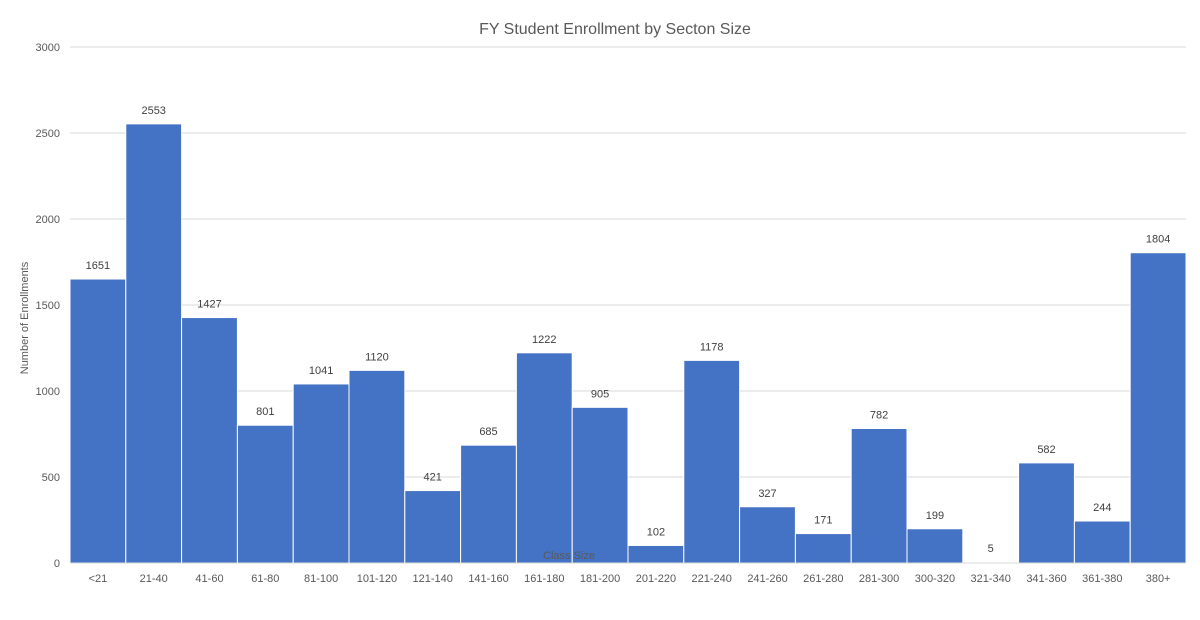 This screenshot has width=1200, height=620. I want to click on x-tick-label: 281-300, so click(879, 579).